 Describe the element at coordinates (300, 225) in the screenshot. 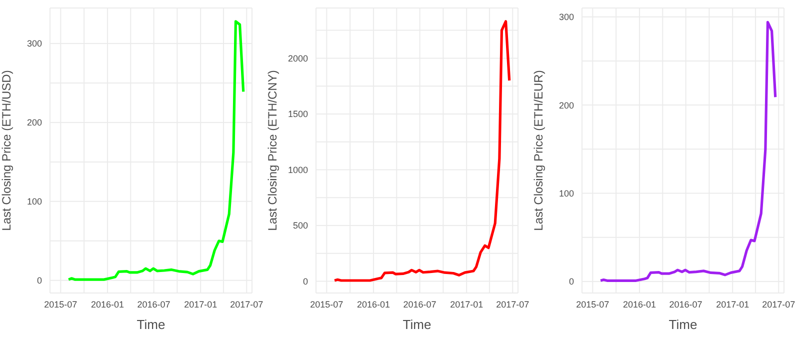

I see `y-tick-label: 500` at that location.